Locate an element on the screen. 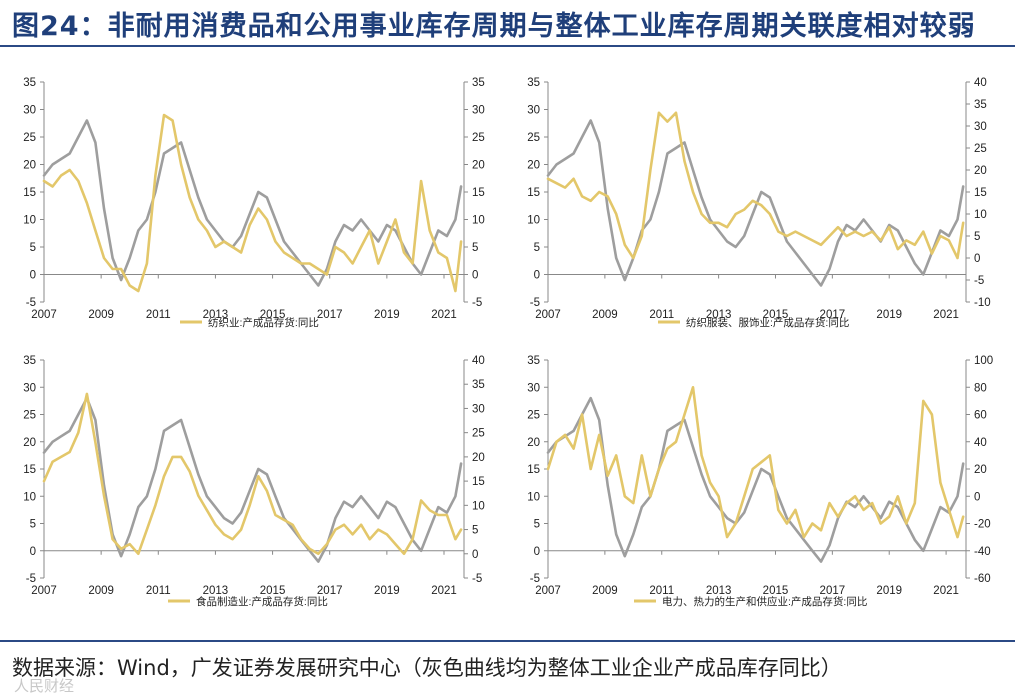  title-bar: 图24：非耐用消费品和公用事业库存周期与整体工业库存周期关联度相对较弱 is located at coordinates (507, 24).